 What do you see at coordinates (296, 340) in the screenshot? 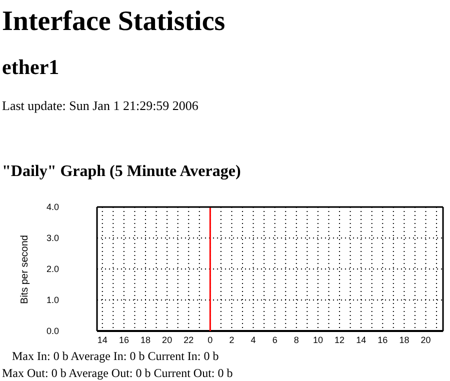
I see `x-tick-label: 8` at bounding box center [296, 340].